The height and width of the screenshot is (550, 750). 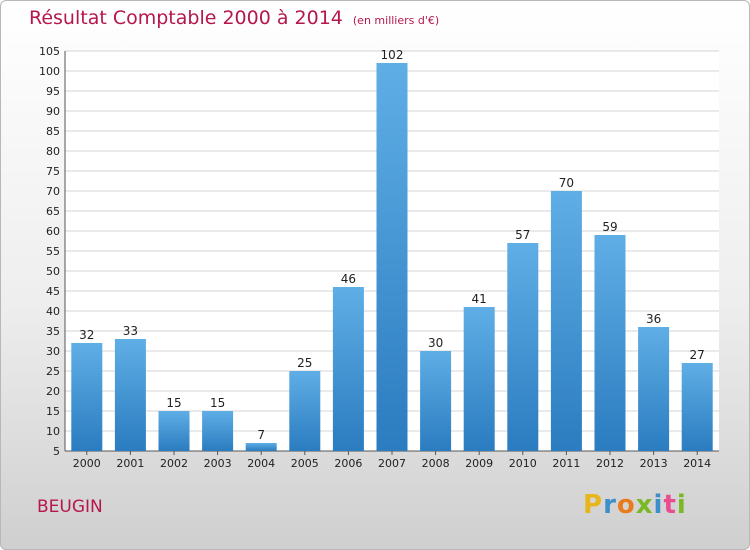 What do you see at coordinates (53, 391) in the screenshot?
I see `y-tick-label: 20` at bounding box center [53, 391].